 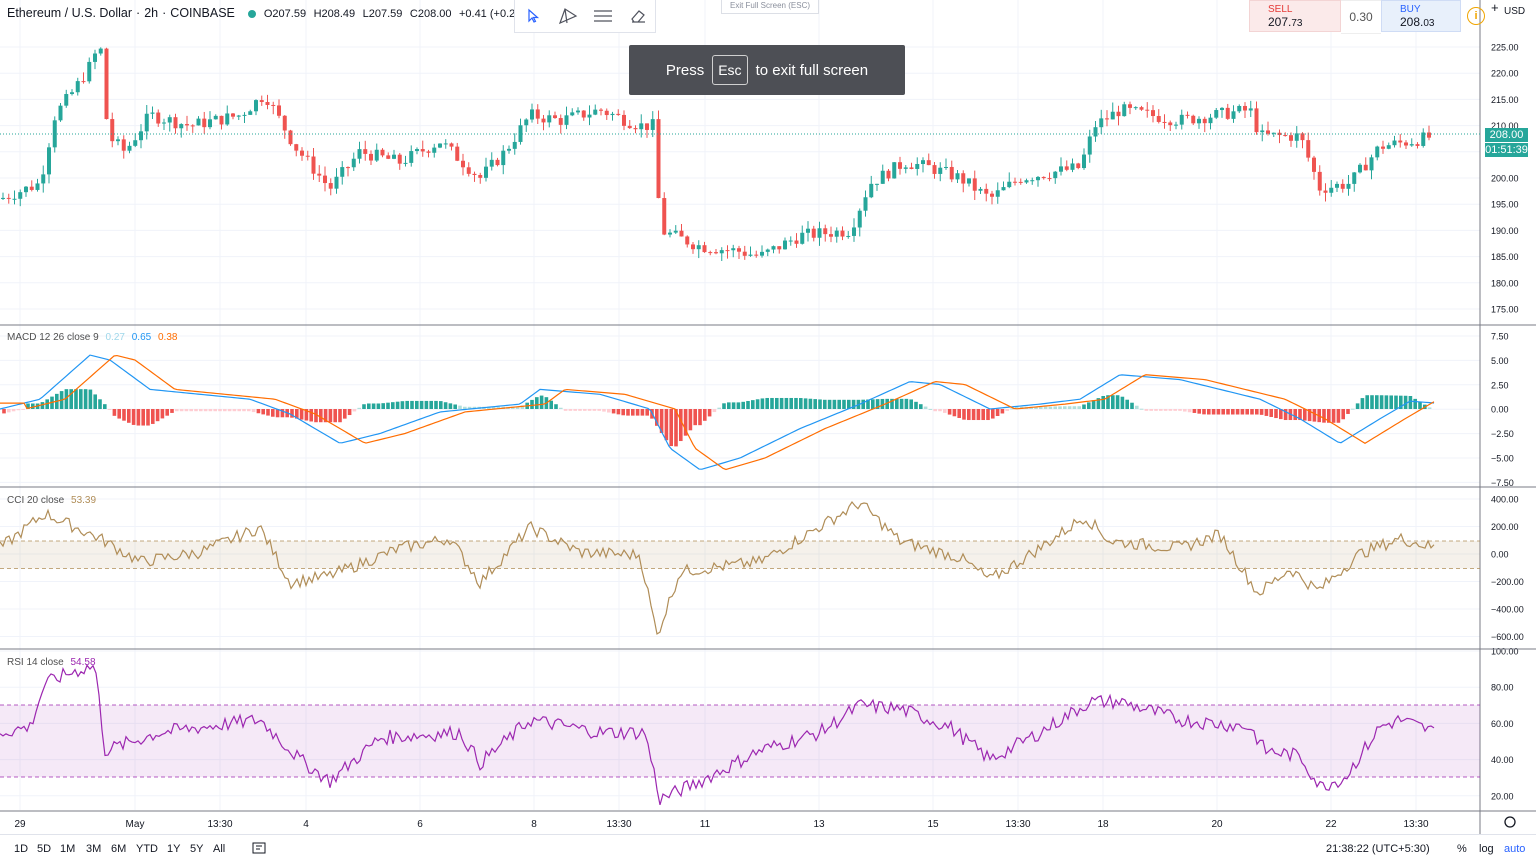 What do you see at coordinates (53, 662) in the screenshot?
I see `rsi-legend: RSI 14 close 54.58` at bounding box center [53, 662].